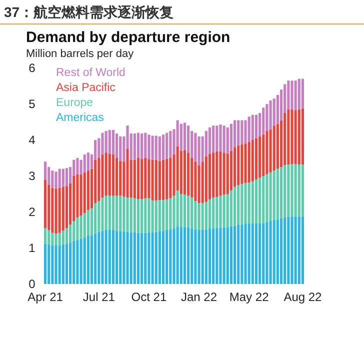  What do you see at coordinates (32, 104) in the screenshot?
I see `y-tick-label: 5` at bounding box center [32, 104].